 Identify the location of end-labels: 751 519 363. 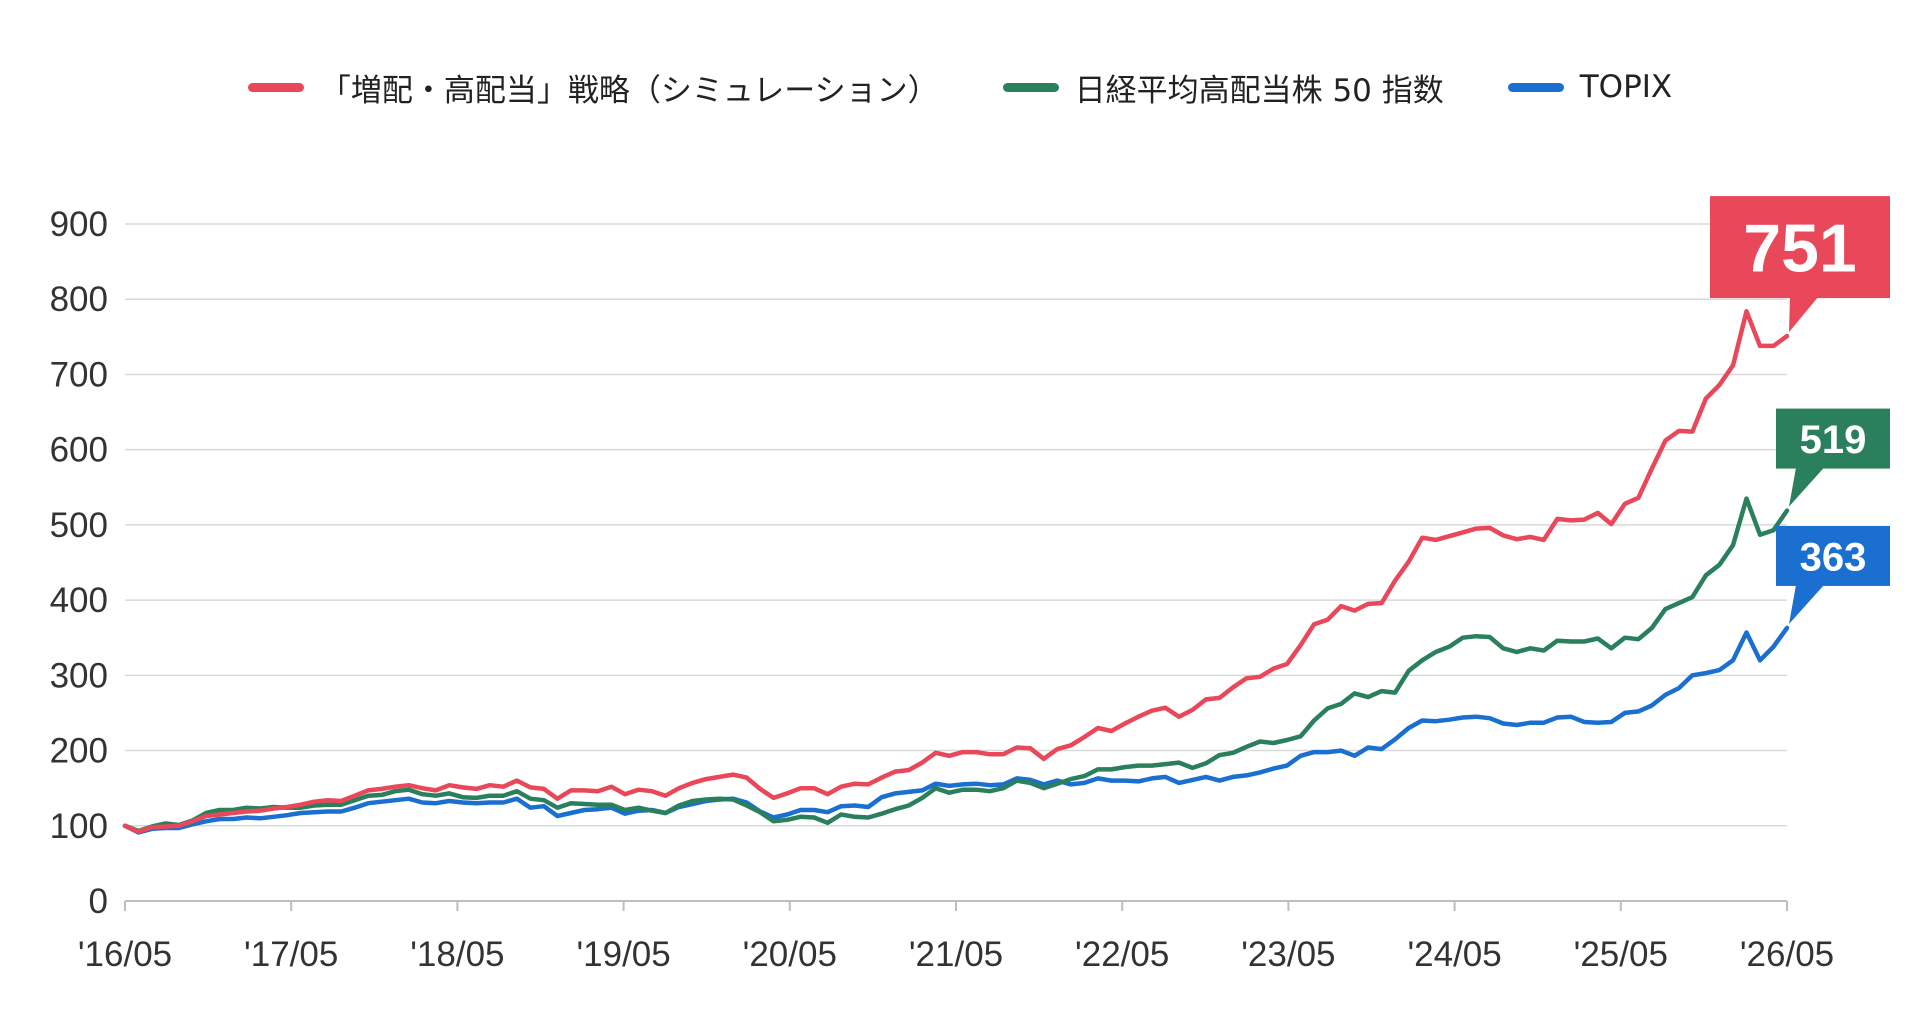
(1800, 410).